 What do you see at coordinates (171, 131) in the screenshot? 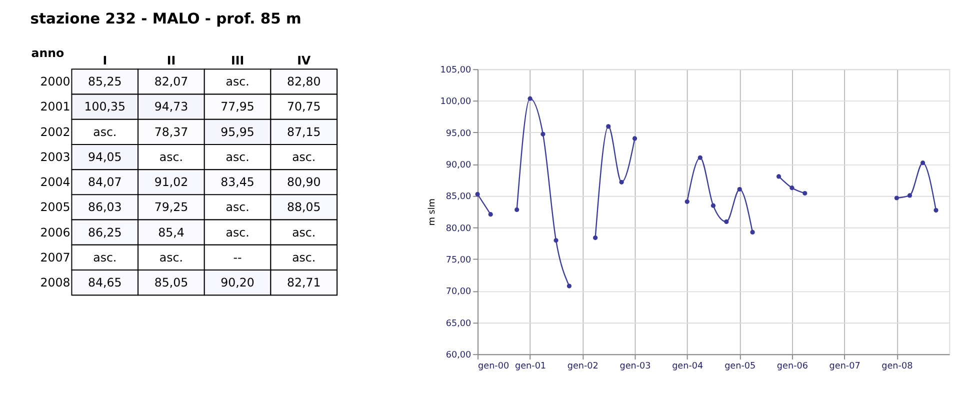
I see `data-label: 78,37` at bounding box center [171, 131].